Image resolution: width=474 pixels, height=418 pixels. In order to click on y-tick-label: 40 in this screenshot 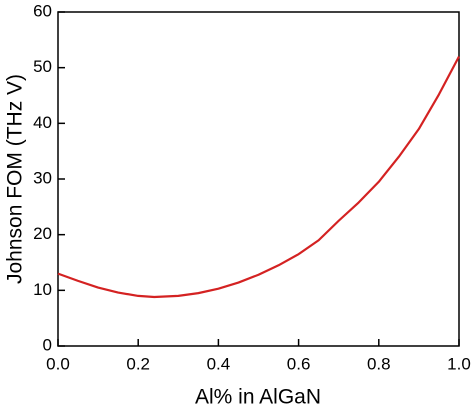, I will do `click(42, 122)`.